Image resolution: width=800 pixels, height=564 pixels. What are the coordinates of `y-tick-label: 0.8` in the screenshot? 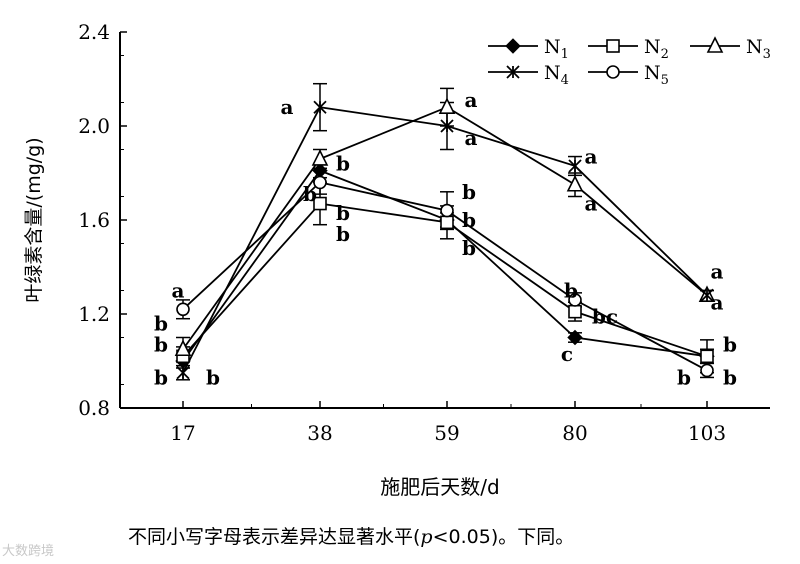 It's located at (94, 408).